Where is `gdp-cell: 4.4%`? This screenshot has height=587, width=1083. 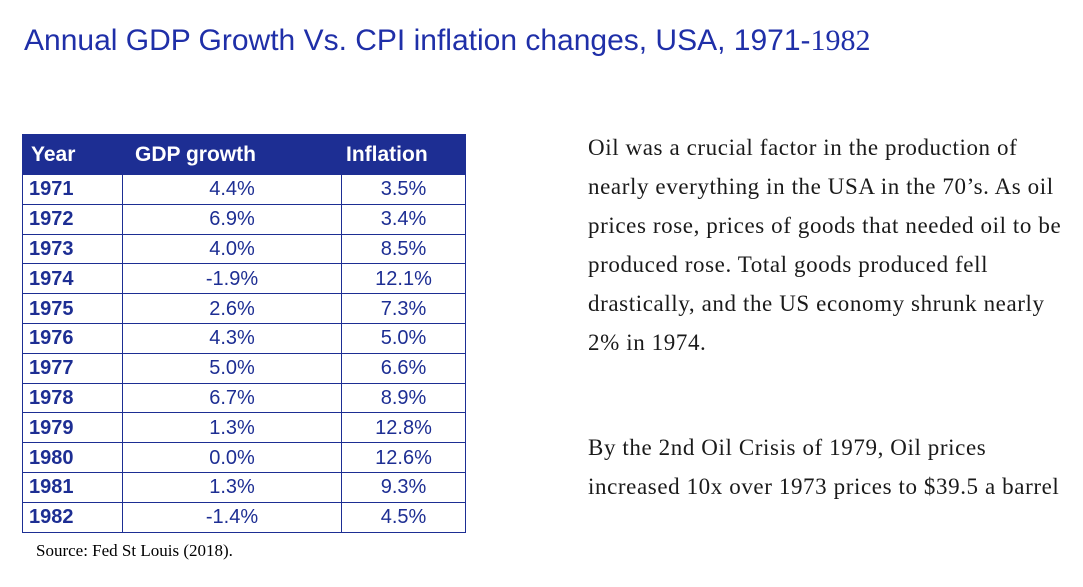 gdp-cell: 4.4% is located at coordinates (232, 189).